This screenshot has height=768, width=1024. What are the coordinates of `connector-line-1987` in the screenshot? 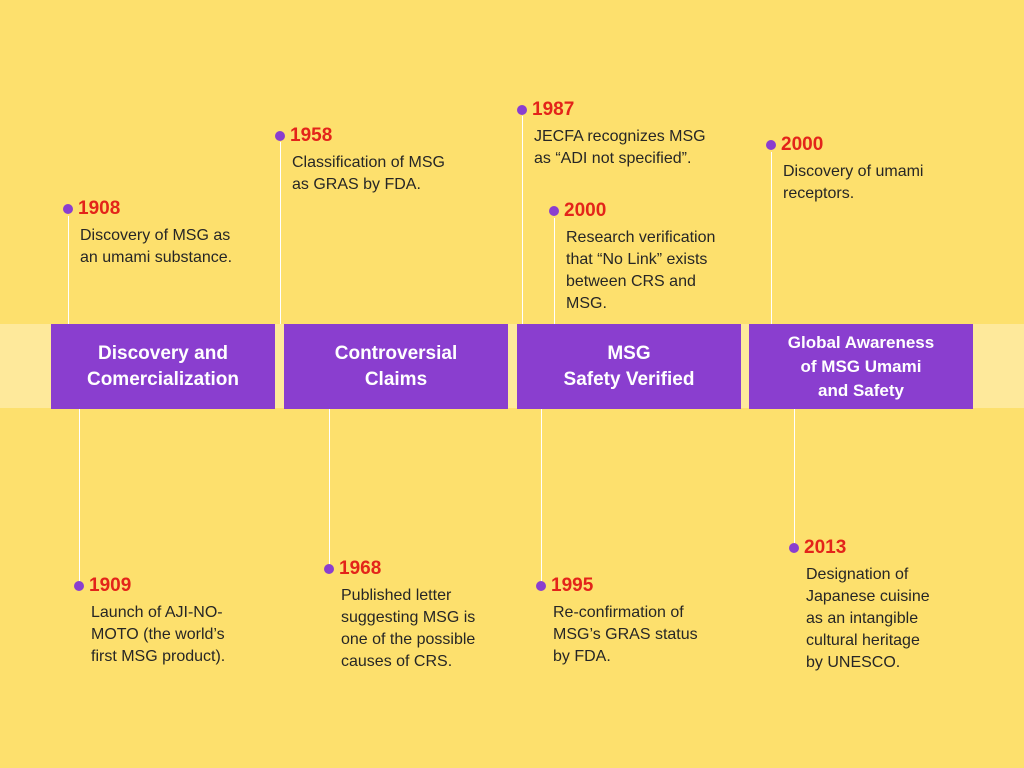 It's located at (522, 220).